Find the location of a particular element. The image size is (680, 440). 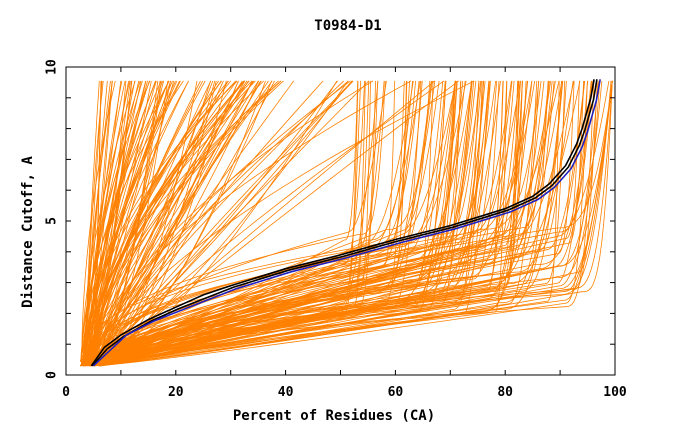

y-tick-label: 5 is located at coordinates (52, 221).